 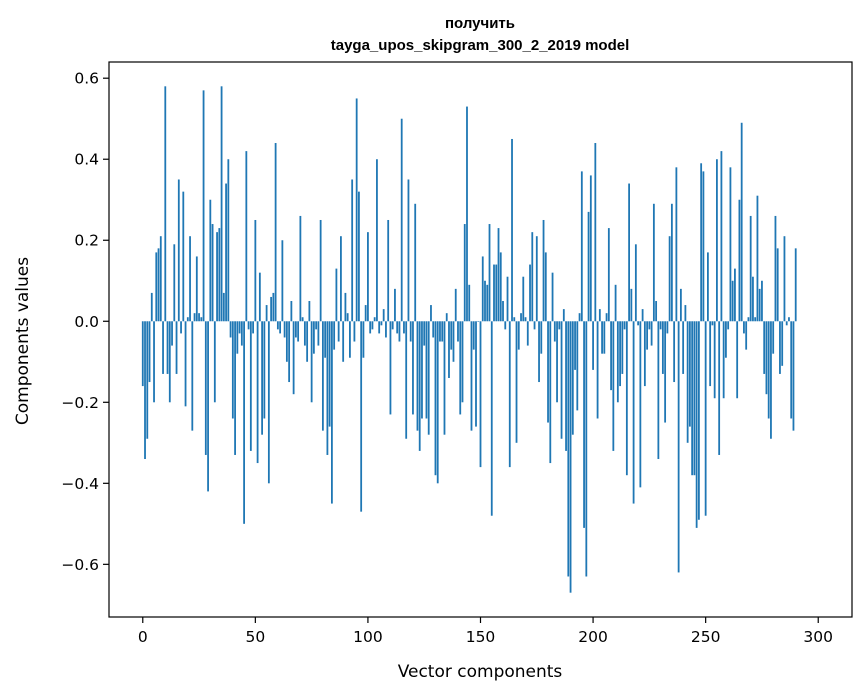 I want to click on x-tick-label-3: 150, so click(x=481, y=637).